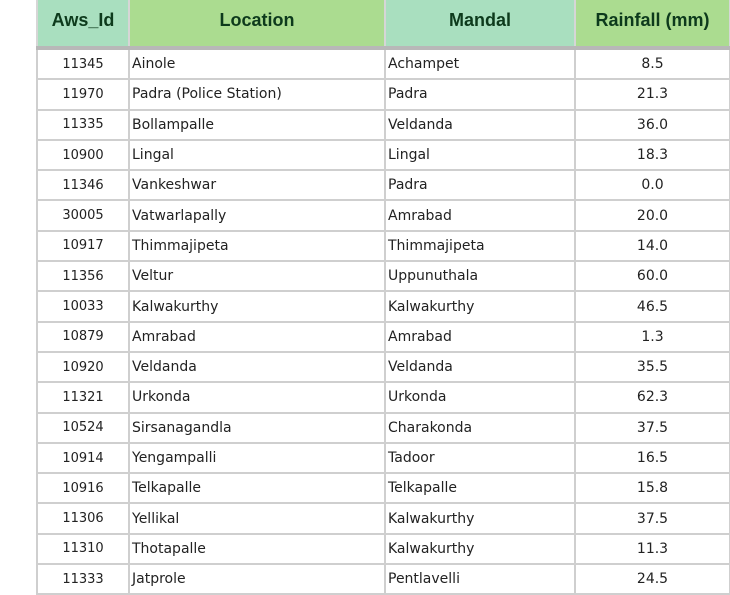  What do you see at coordinates (257, 185) in the screenshot?
I see `cell-location: Vankeshwar` at bounding box center [257, 185].